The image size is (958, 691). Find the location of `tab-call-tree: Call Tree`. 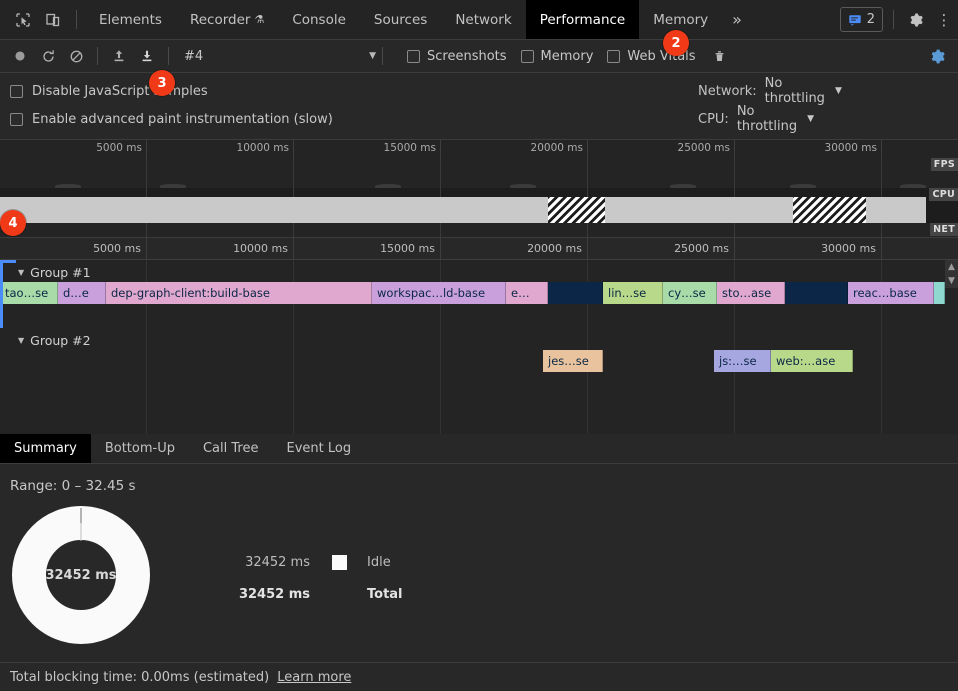

tab-call-tree: Call Tree is located at coordinates (230, 448).